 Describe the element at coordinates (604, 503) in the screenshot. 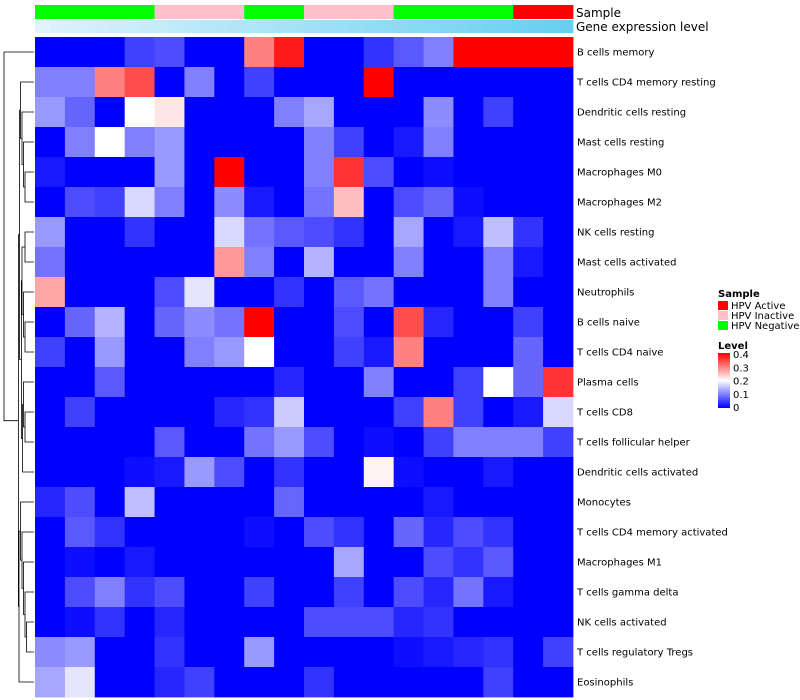

I see `row-label: Monocytes` at that location.